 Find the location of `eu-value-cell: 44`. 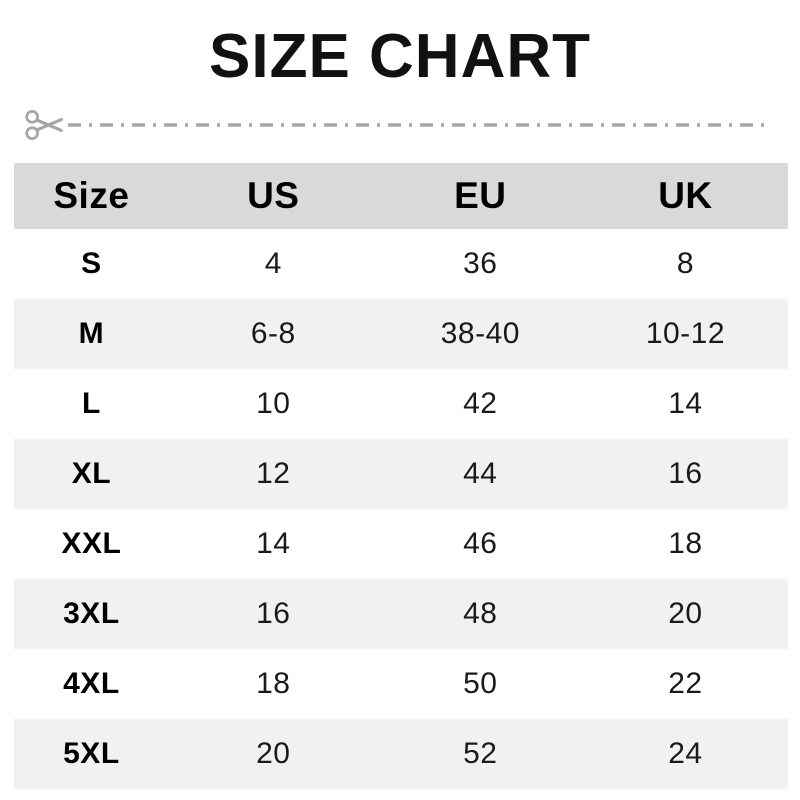

eu-value-cell: 44 is located at coordinates (480, 473).